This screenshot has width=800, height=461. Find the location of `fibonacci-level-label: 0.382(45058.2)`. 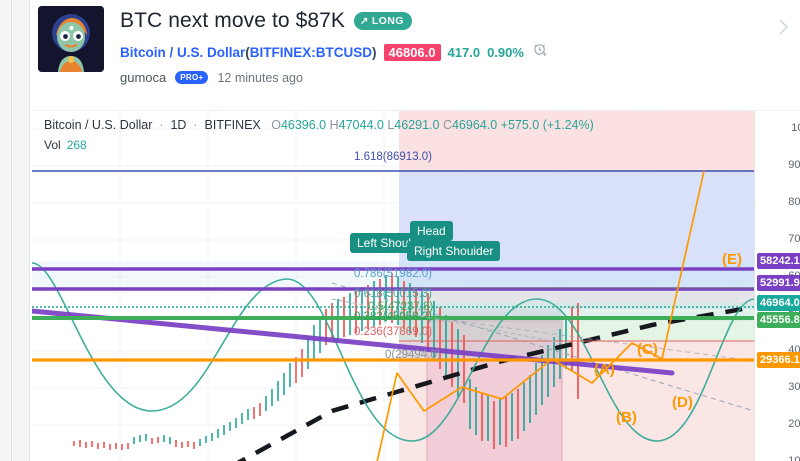

fibonacci-level-label: 0.382(45058.2) is located at coordinates (393, 317).